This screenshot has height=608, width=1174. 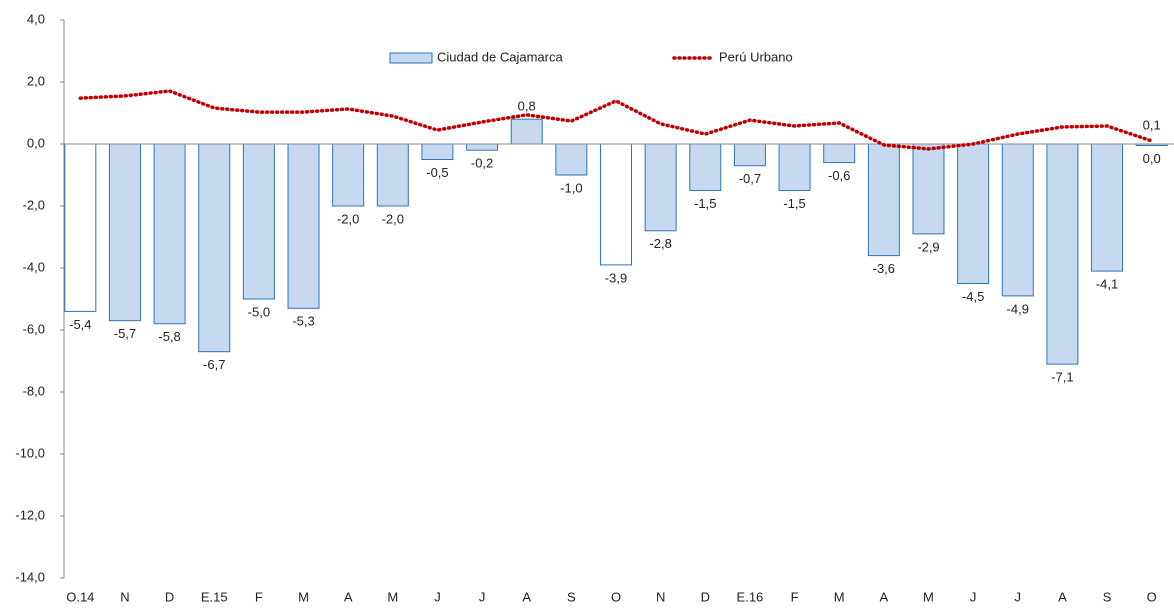 I want to click on y-tick-label: 0,0, so click(x=36, y=142).